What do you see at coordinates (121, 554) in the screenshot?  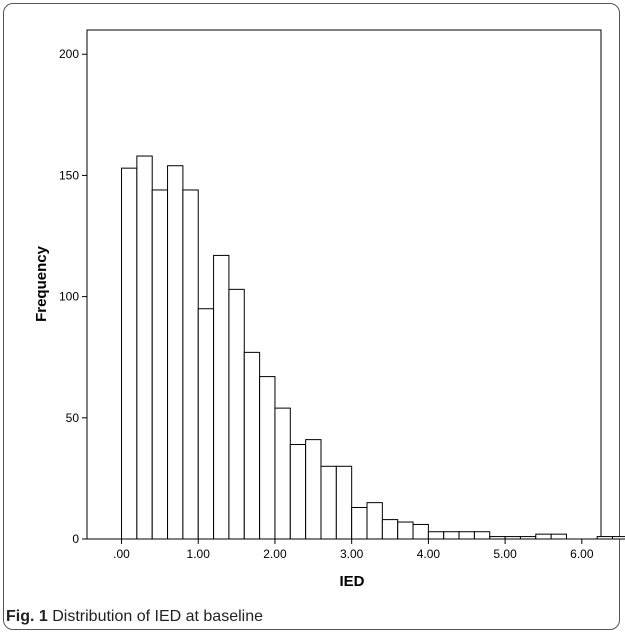 I see `x-tick-label: .00` at bounding box center [121, 554].